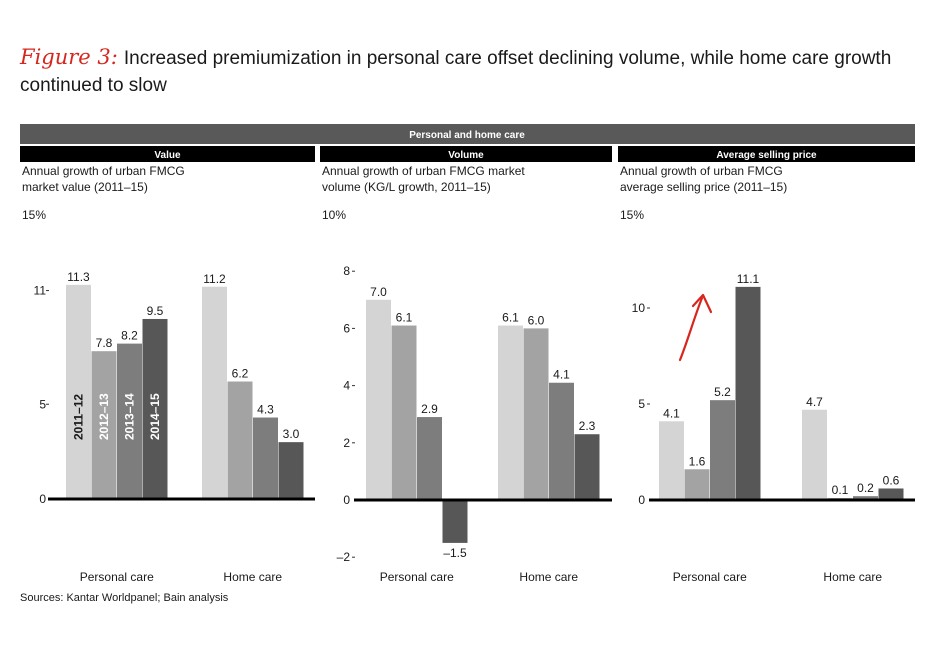  What do you see at coordinates (155, 311) in the screenshot?
I see `data-label: 9.5` at bounding box center [155, 311].